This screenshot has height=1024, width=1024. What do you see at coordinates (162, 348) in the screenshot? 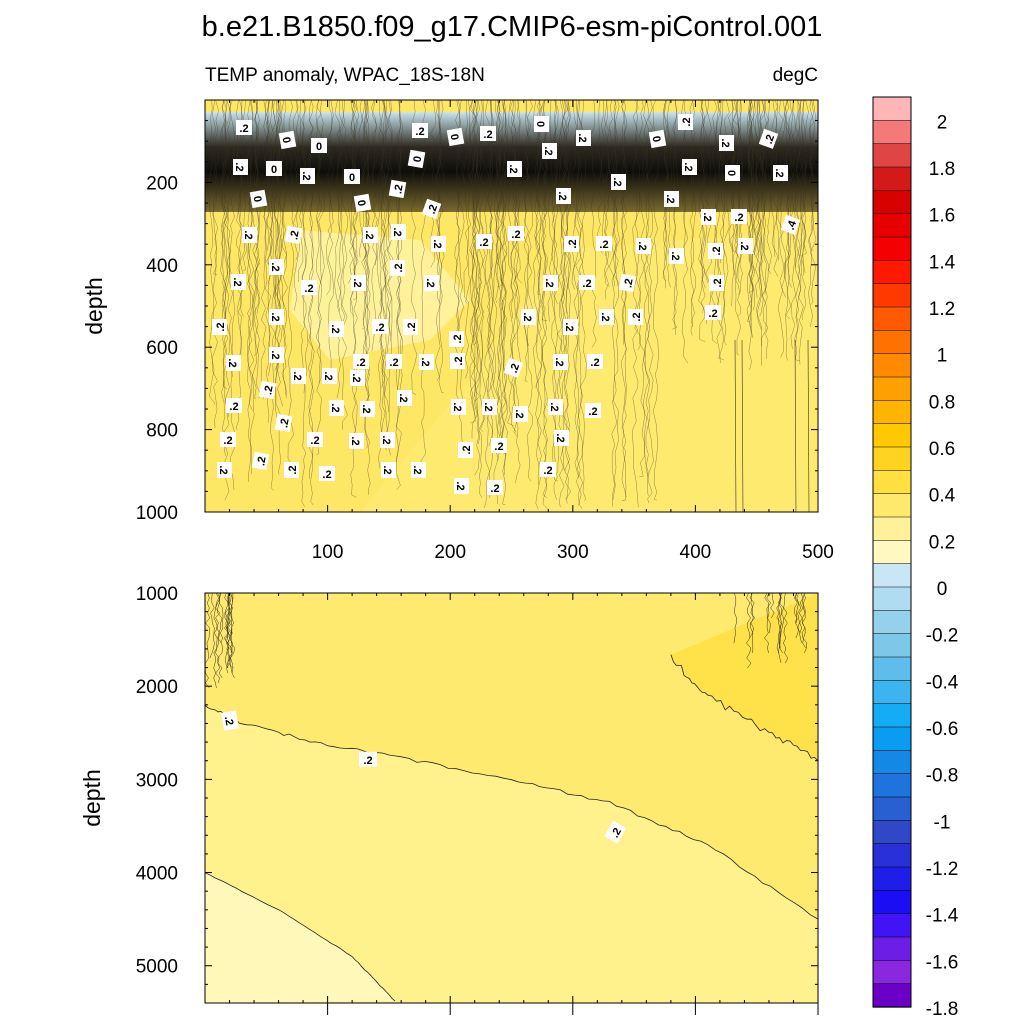
I see `y-tick-label: 600` at bounding box center [162, 348].